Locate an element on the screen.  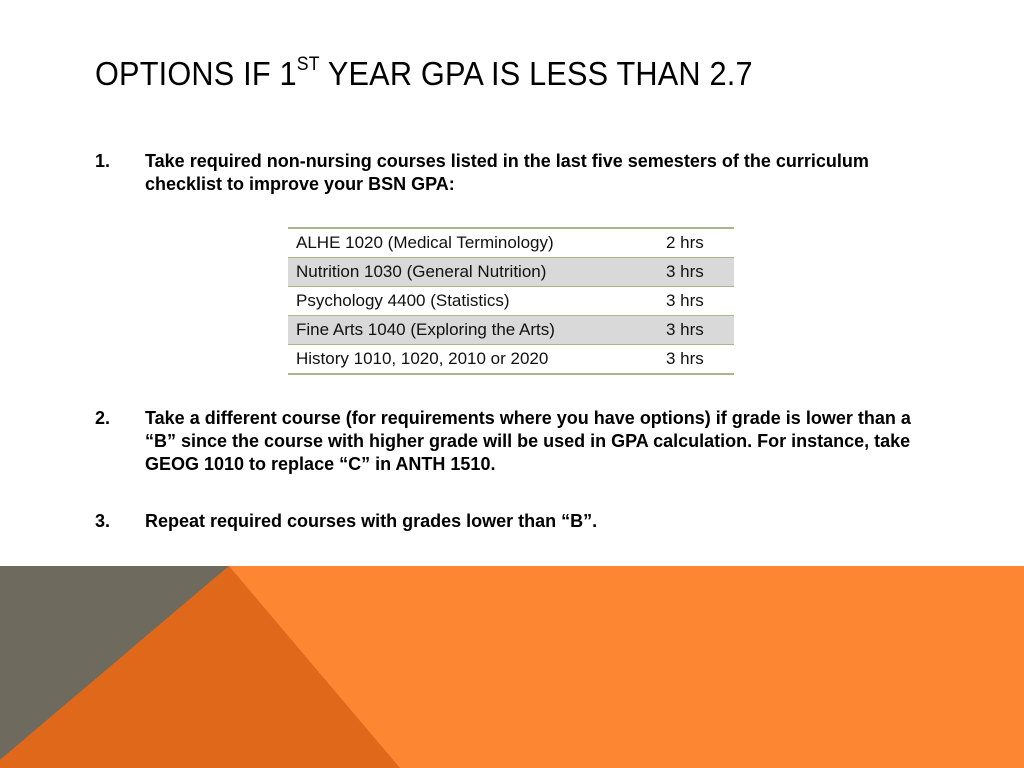
table-row: ALHE 1020 (Medical Terminology) 2 hrs is located at coordinates (511, 243).